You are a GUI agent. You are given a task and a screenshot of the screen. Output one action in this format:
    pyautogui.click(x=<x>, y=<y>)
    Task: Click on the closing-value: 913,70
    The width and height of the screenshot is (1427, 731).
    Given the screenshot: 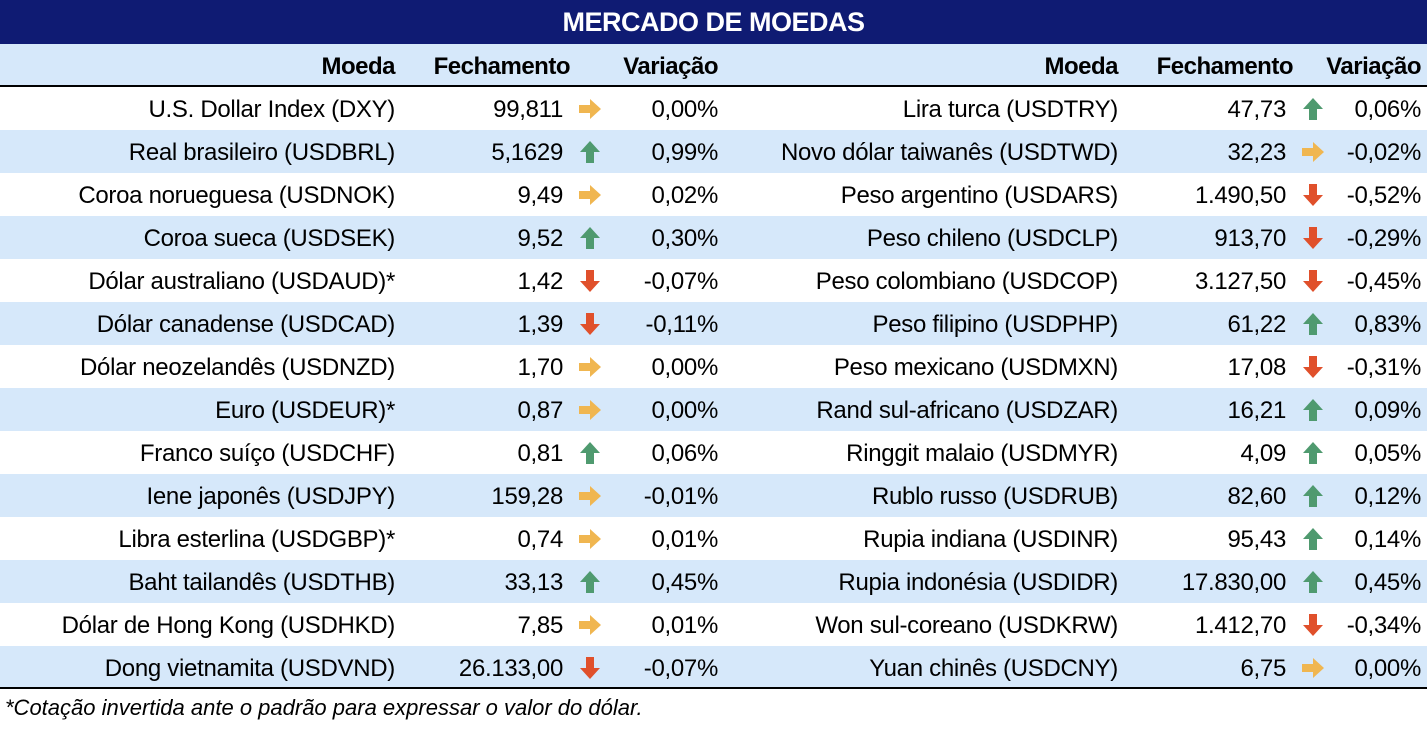 What is the action you would take?
    pyautogui.click(x=1250, y=238)
    